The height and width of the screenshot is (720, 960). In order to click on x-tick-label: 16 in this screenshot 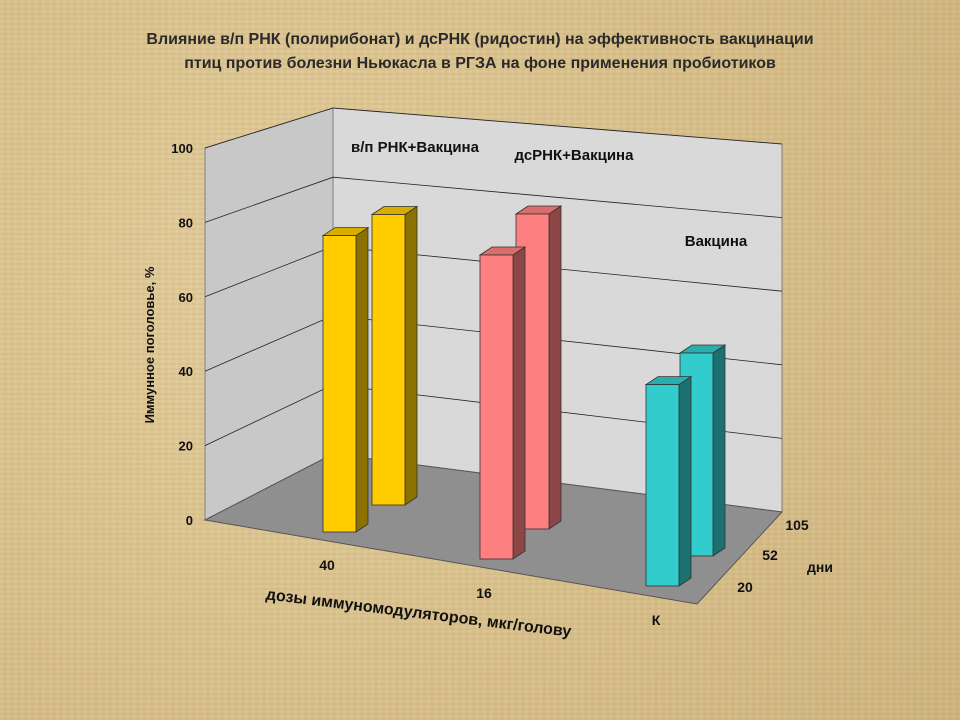, I will do `click(484, 593)`.